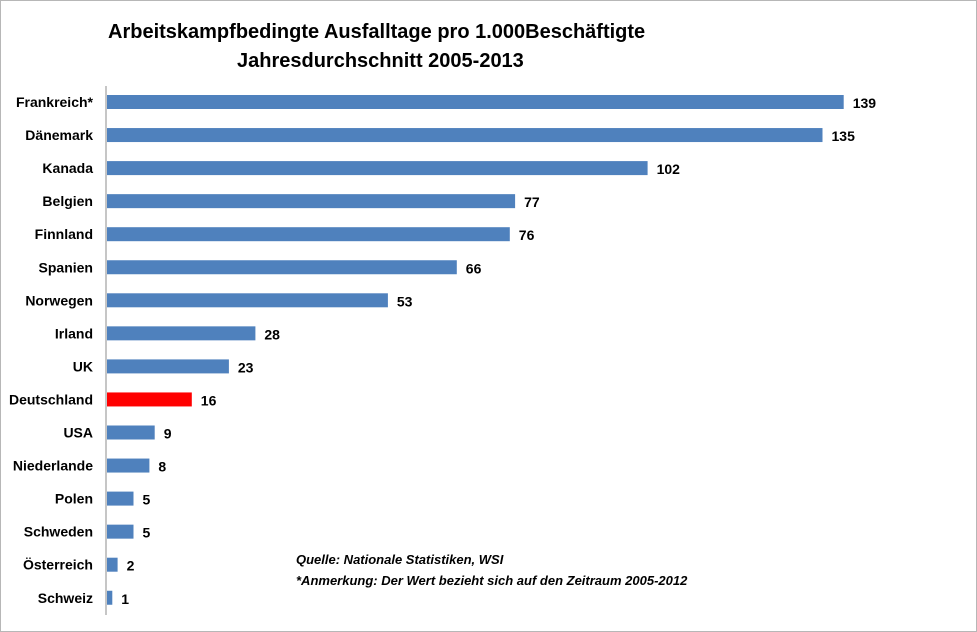 The height and width of the screenshot is (632, 977). What do you see at coordinates (311, 201) in the screenshot?
I see `bar-belgien` at bounding box center [311, 201].